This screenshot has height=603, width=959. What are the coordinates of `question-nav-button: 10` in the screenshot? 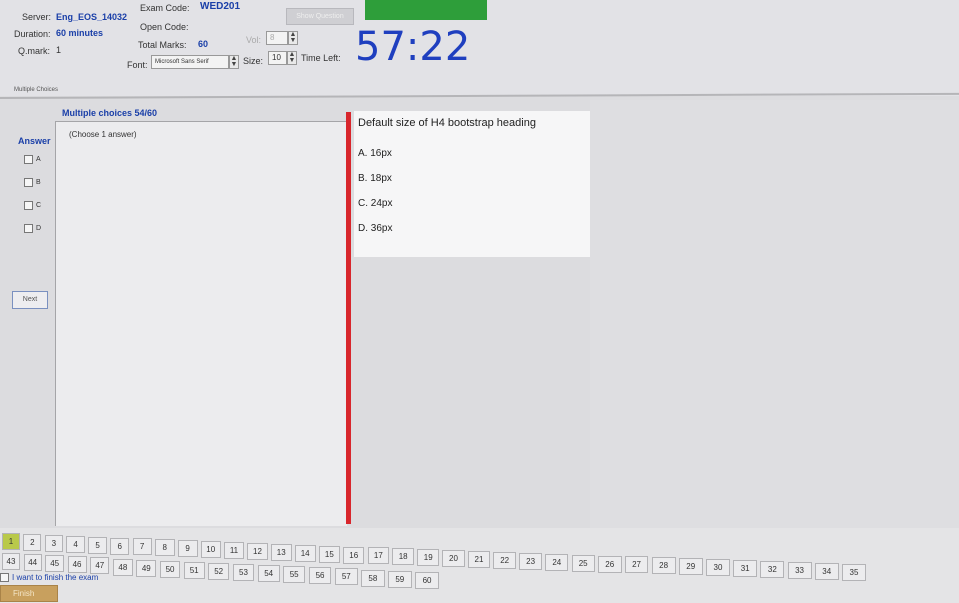 It's located at (210, 549).